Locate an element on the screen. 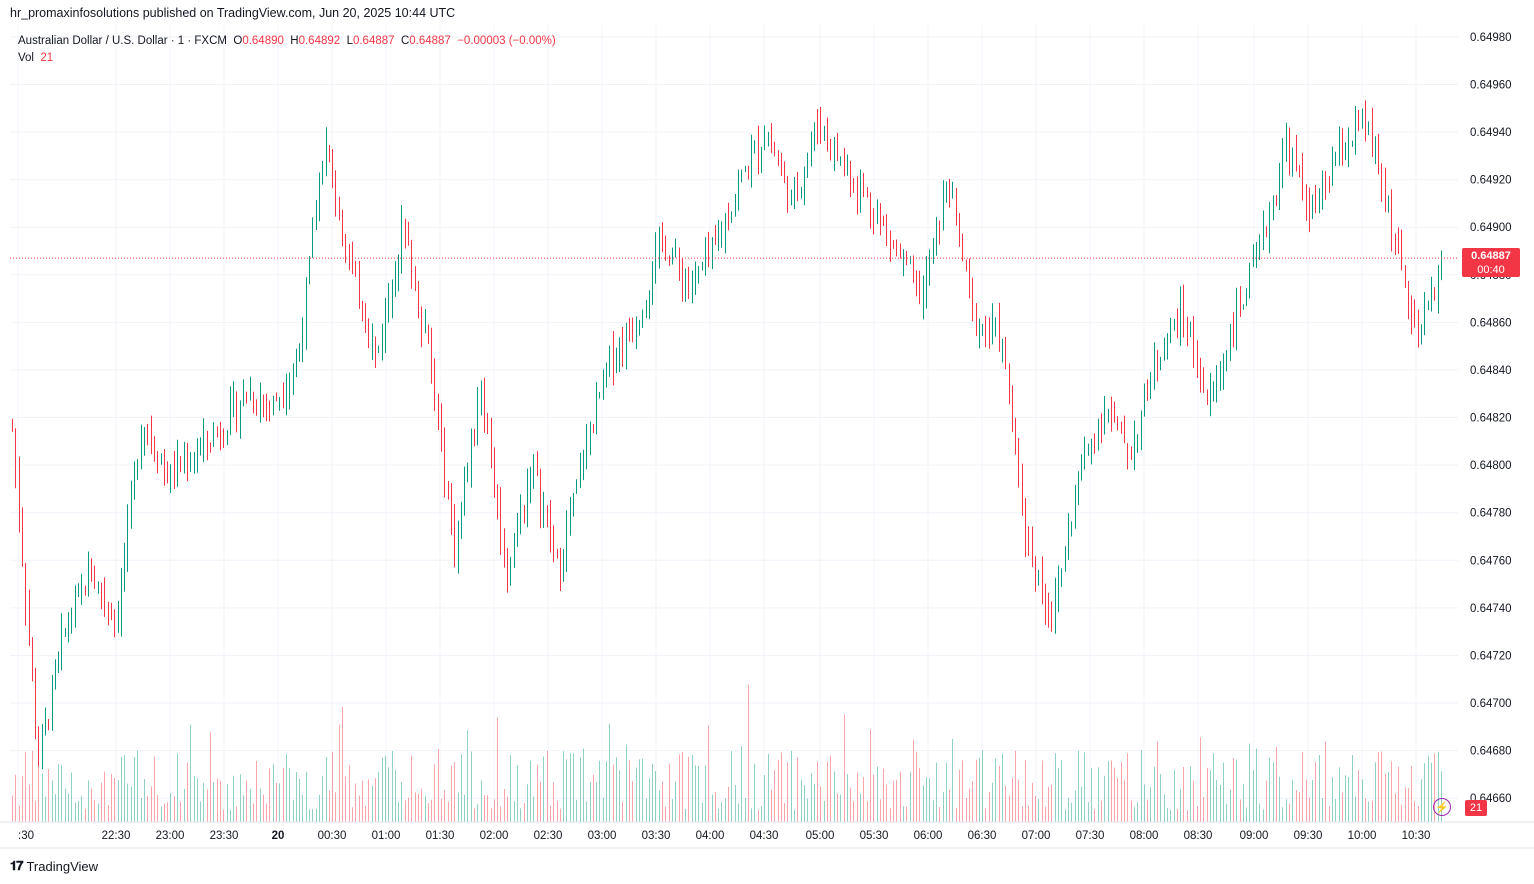  last-price-tag: 0.64887 00:40 is located at coordinates (1491, 262).